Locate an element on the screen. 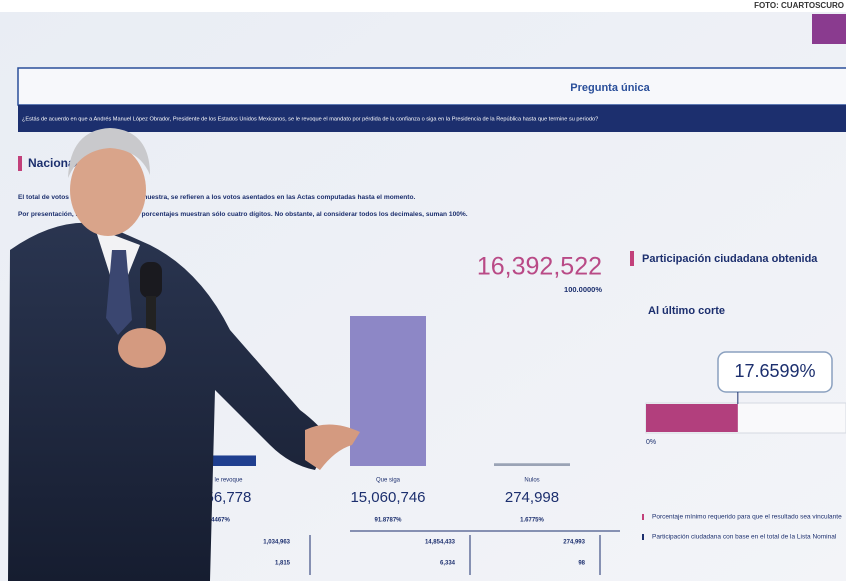  participation-axis-label: 0% is located at coordinates (651, 442).